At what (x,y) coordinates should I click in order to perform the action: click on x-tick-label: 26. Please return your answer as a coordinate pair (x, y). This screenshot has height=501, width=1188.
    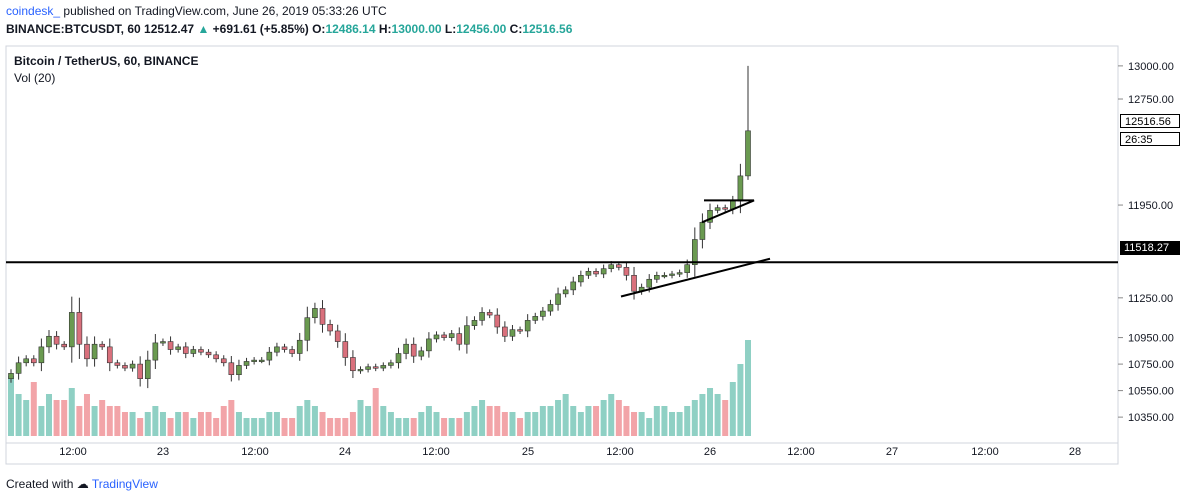
    Looking at the image, I should click on (710, 452).